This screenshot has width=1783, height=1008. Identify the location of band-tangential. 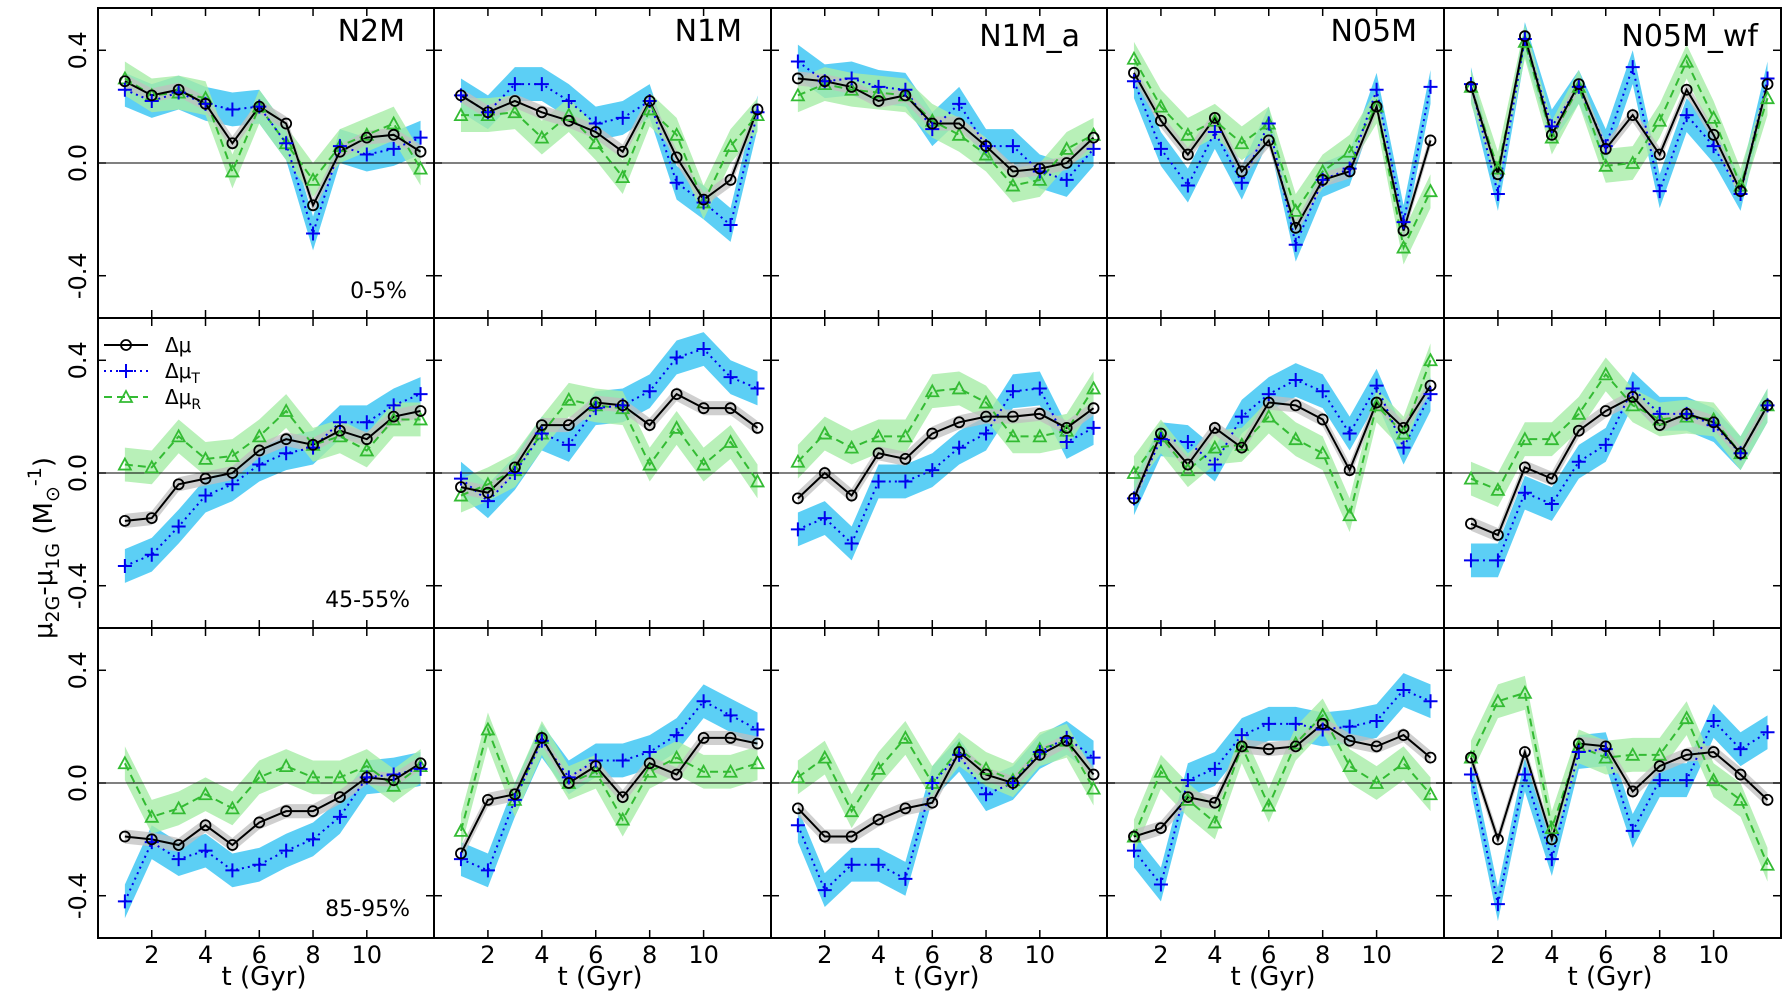
(945, 466).